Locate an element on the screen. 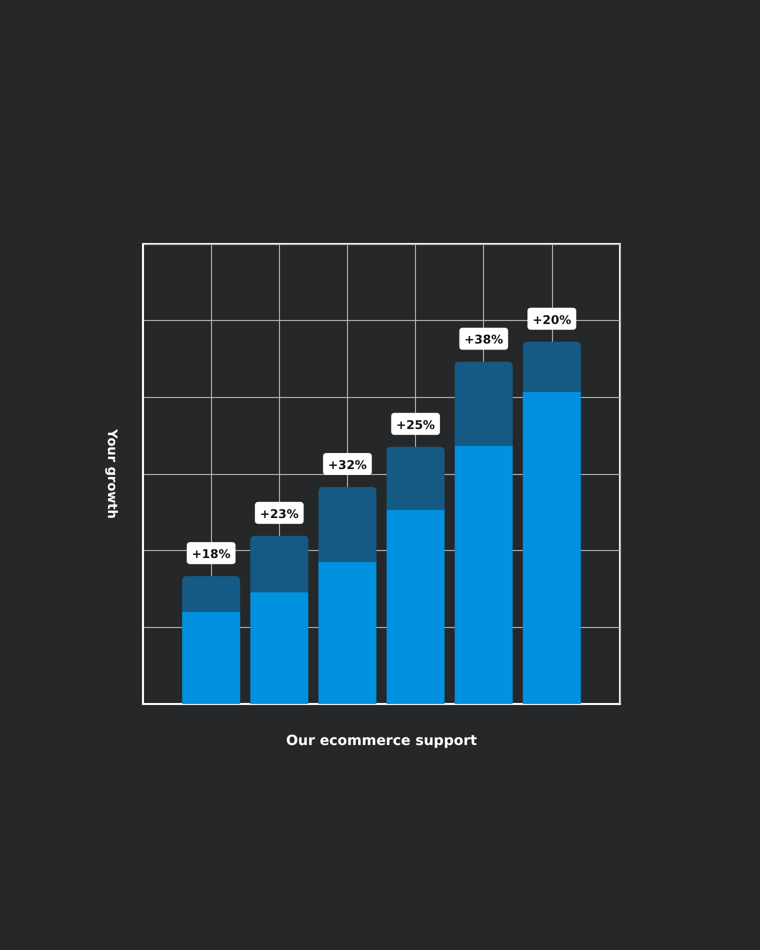 The width and height of the screenshot is (760, 950). x-axis-title: Our ecommerce support is located at coordinates (382, 741).